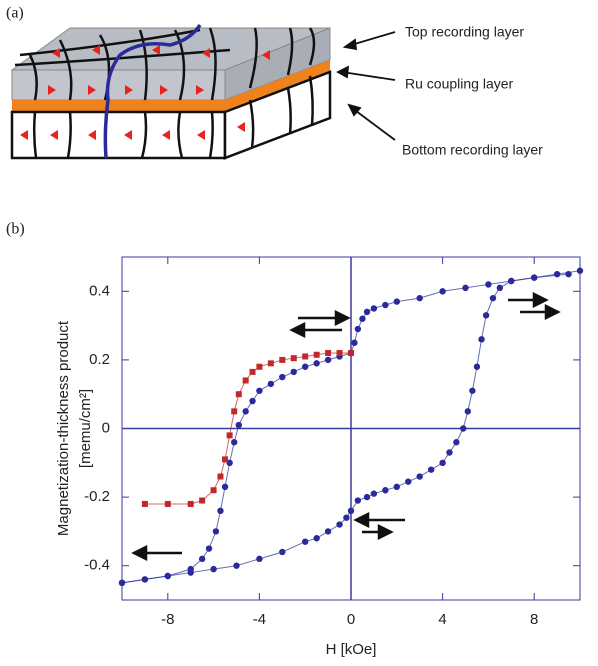 This screenshot has width=598, height=666. What do you see at coordinates (106, 427) in the screenshot?
I see `y-tick-label: 0` at bounding box center [106, 427].